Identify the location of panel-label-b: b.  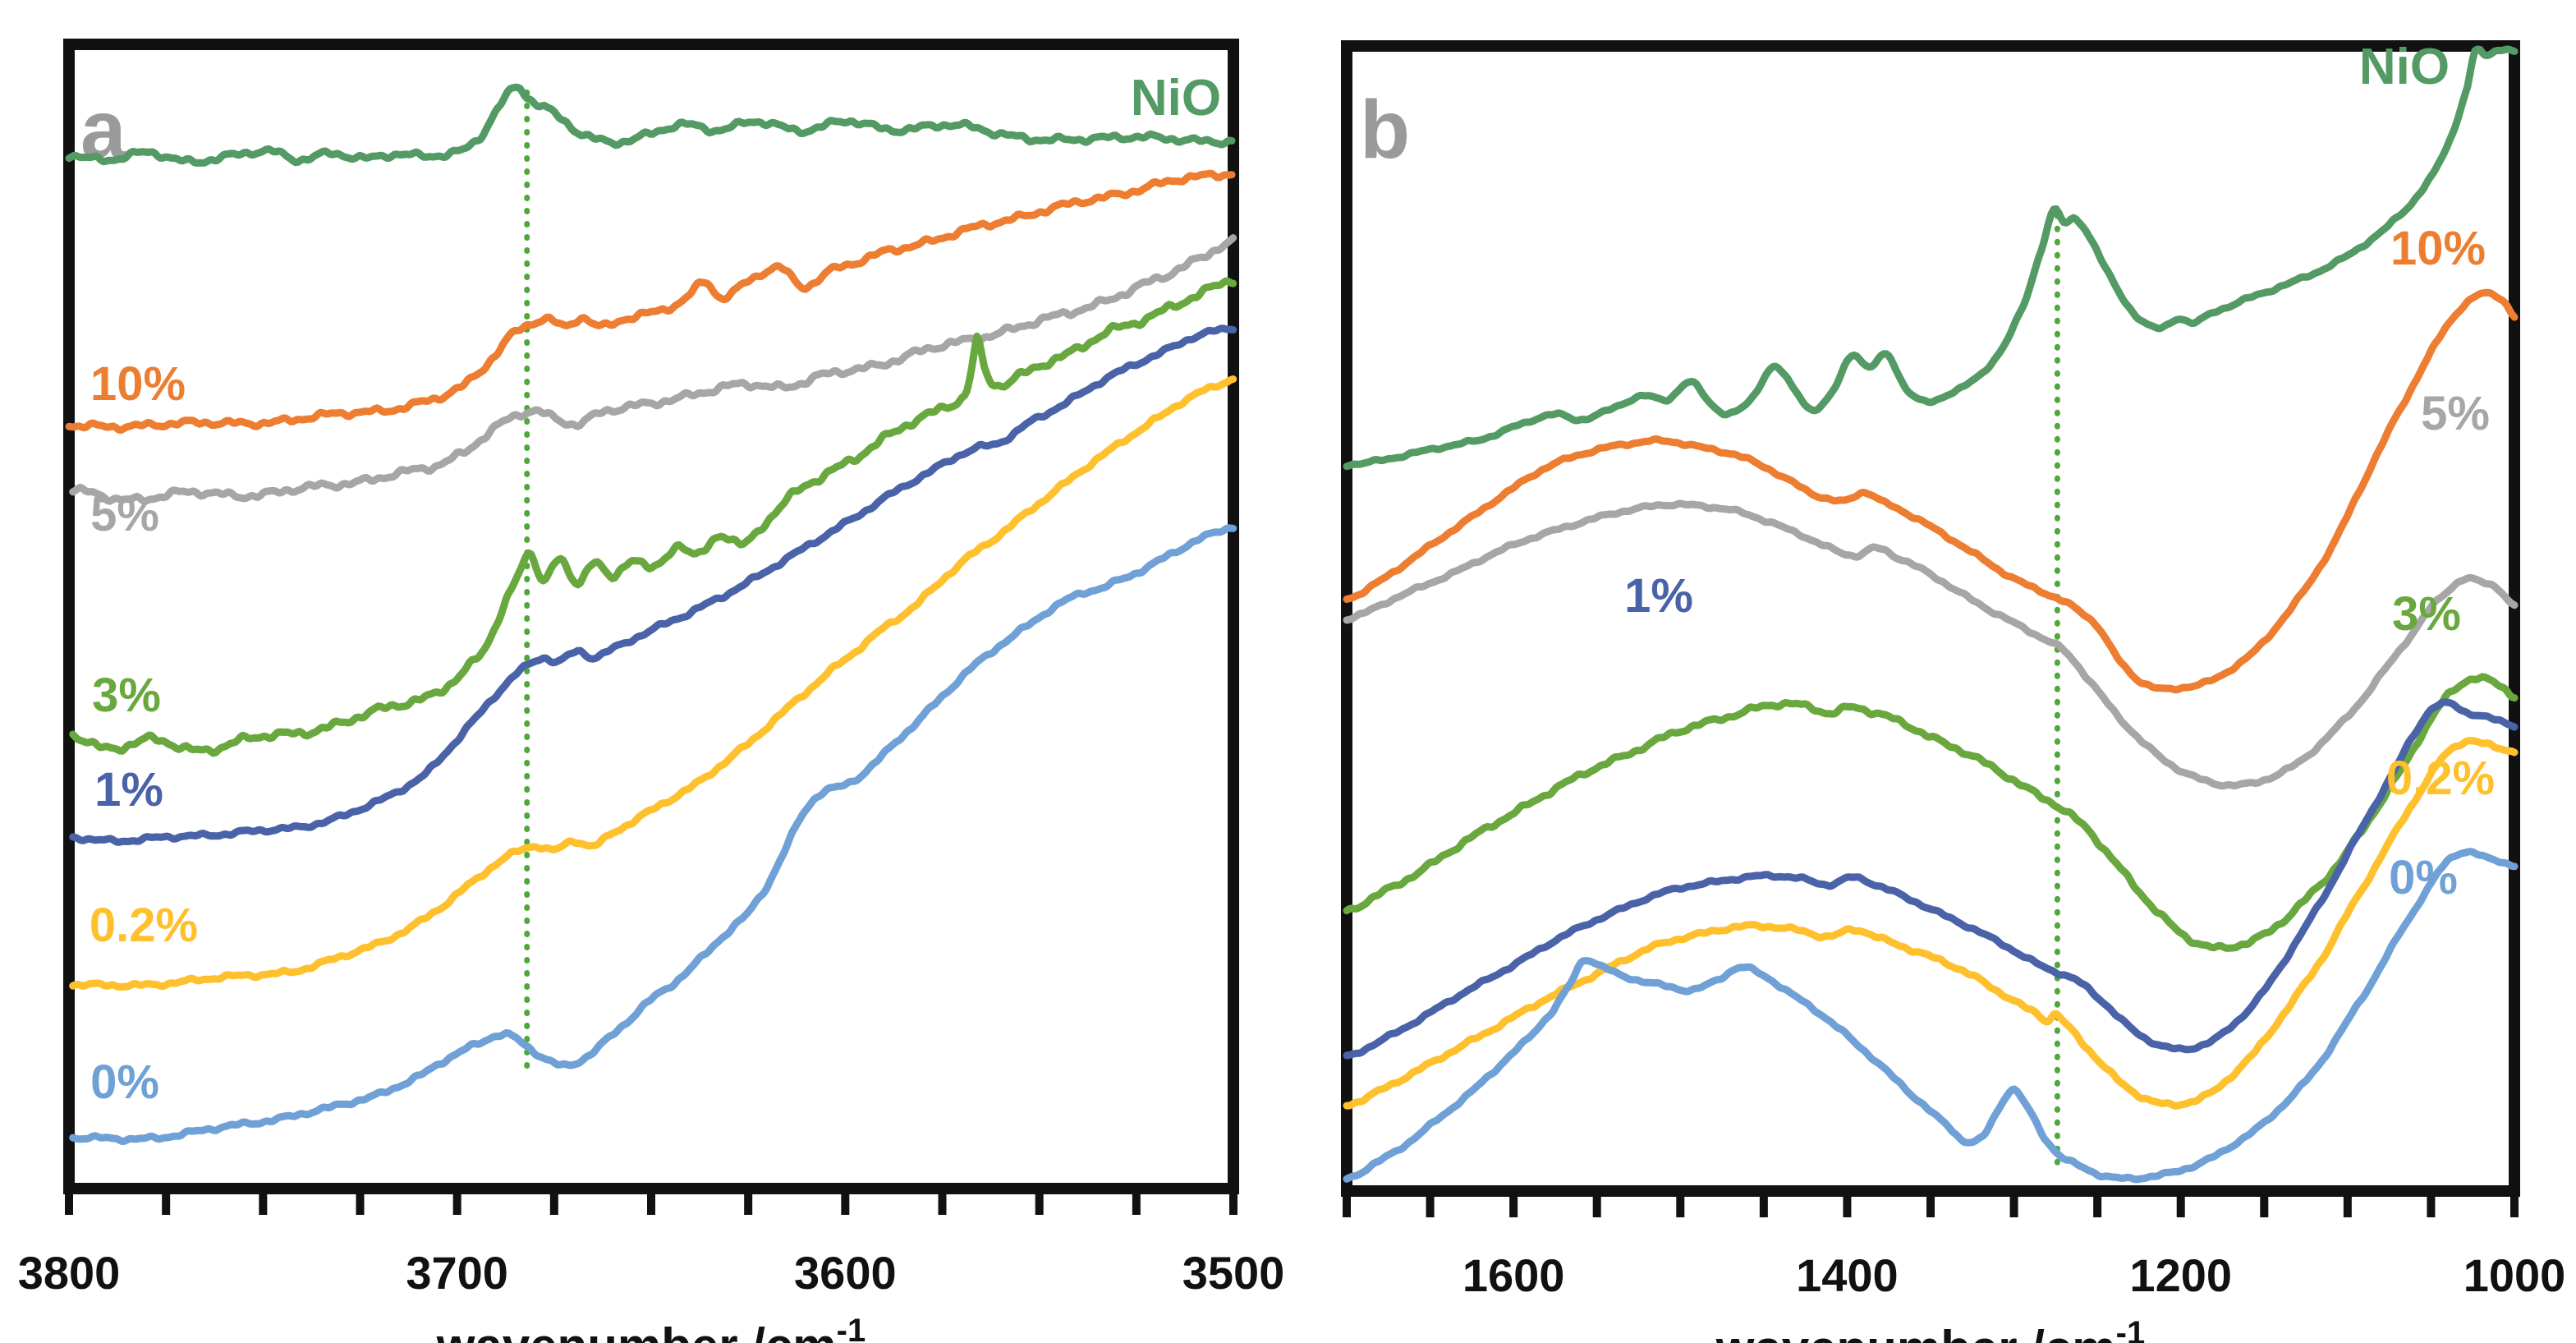
(1385, 130).